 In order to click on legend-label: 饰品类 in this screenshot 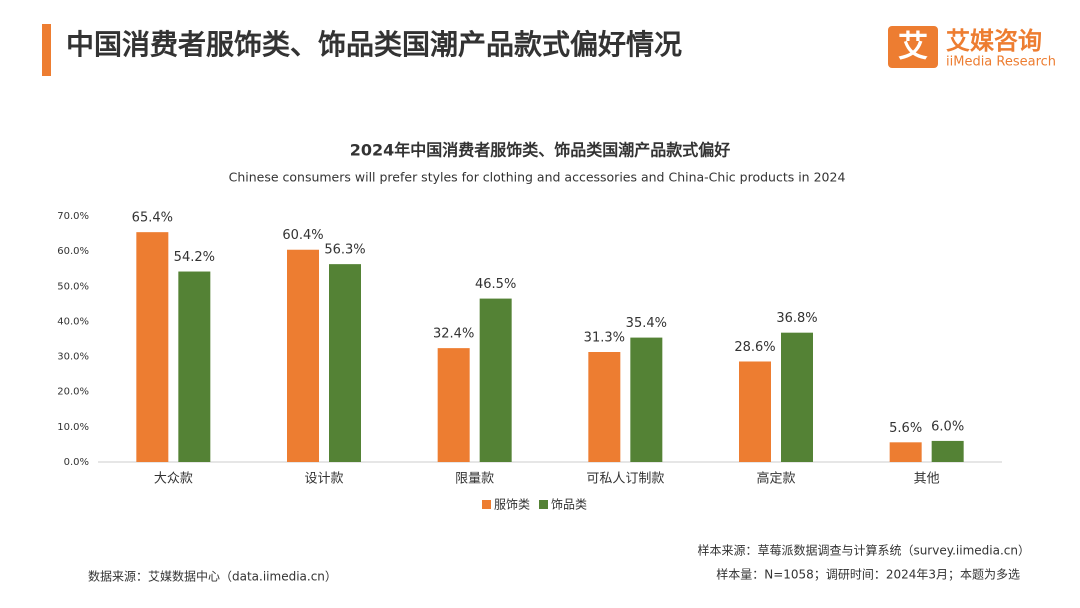, I will do `click(569, 505)`.